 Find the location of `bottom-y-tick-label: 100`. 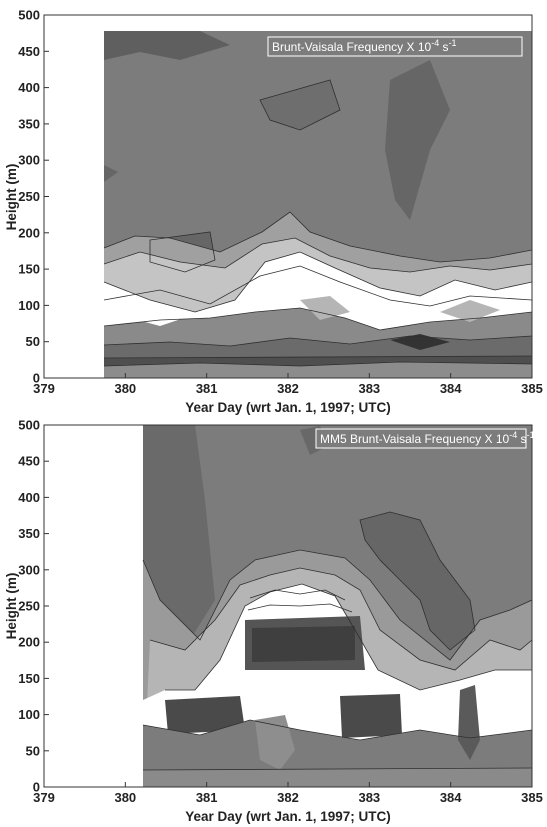

bottom-y-tick-label: 100 is located at coordinates (29, 714).